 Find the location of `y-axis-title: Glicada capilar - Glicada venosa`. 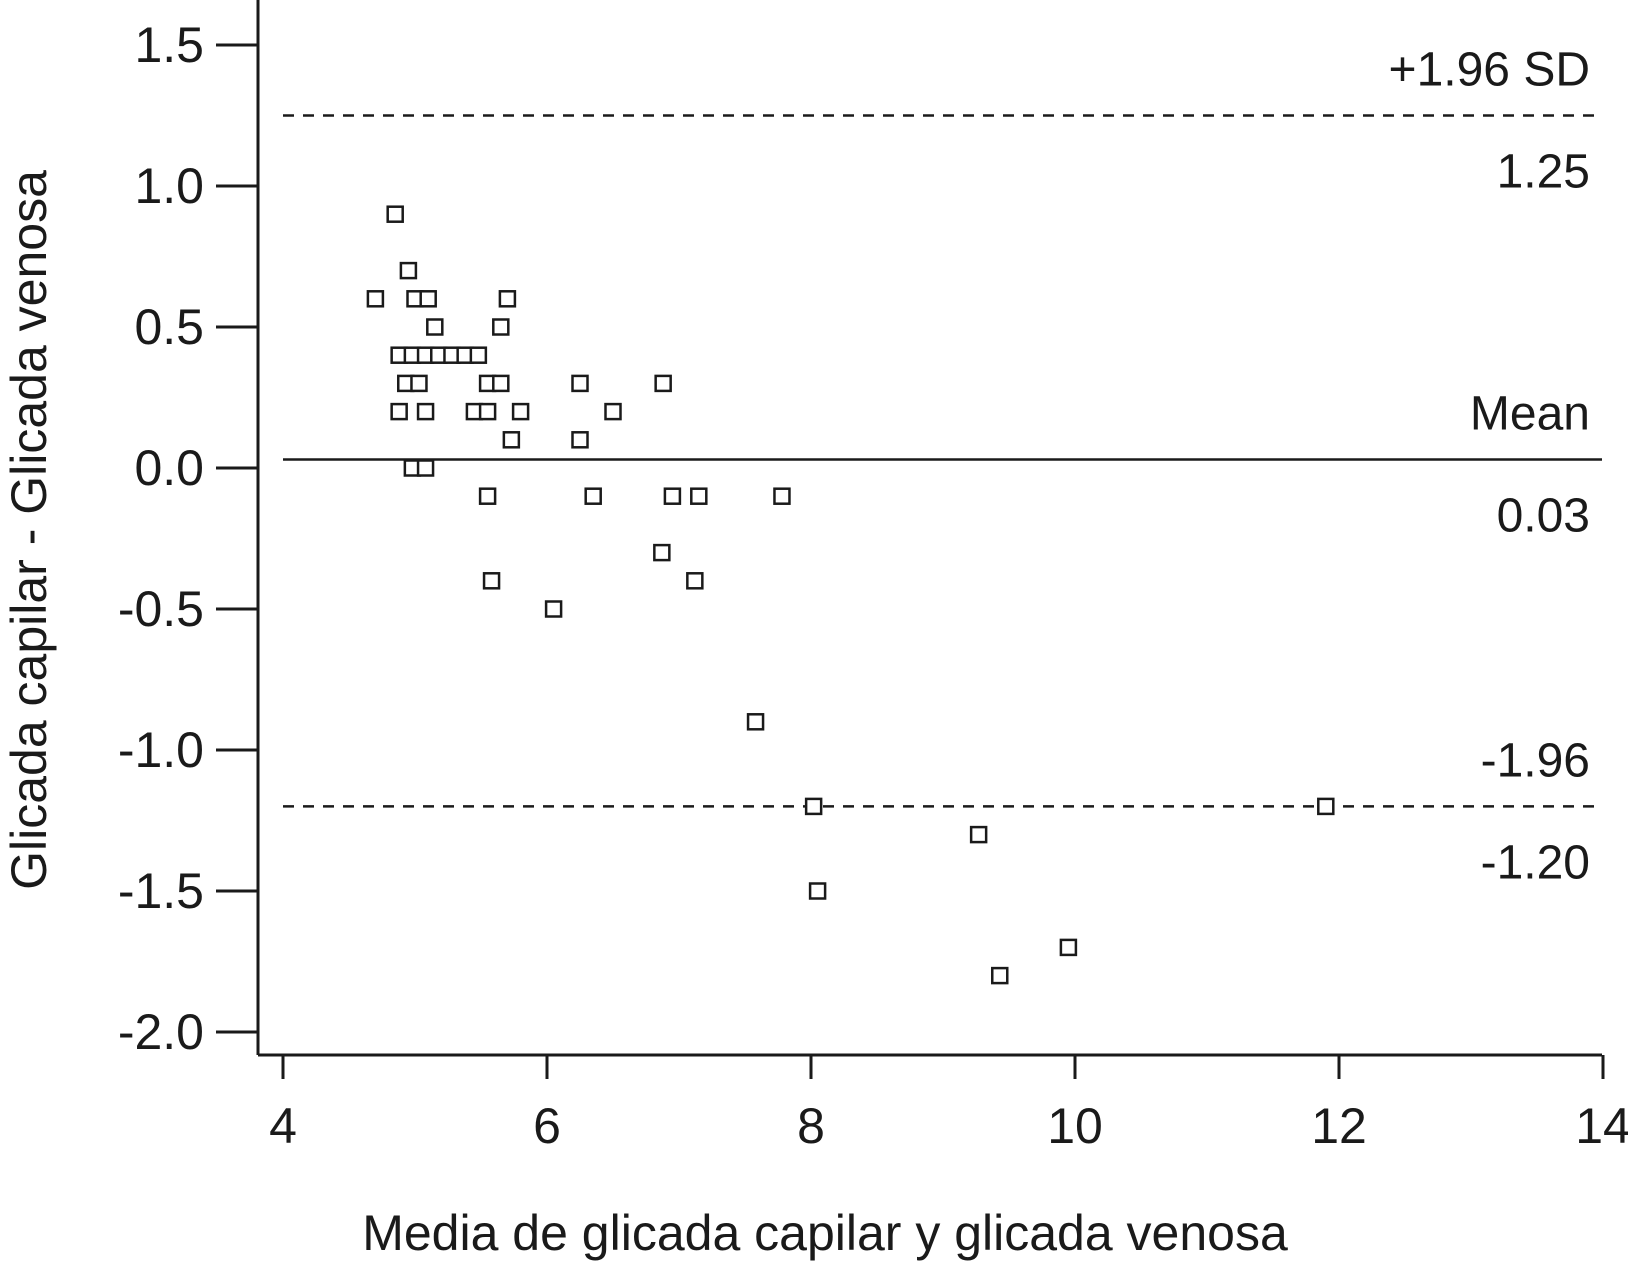

y-axis-title: Glicada capilar - Glicada venosa is located at coordinates (29, 530).